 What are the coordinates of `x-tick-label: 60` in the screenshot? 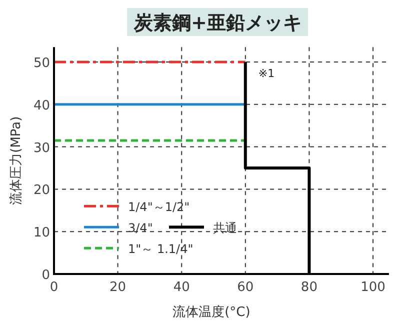 It's located at (245, 287).